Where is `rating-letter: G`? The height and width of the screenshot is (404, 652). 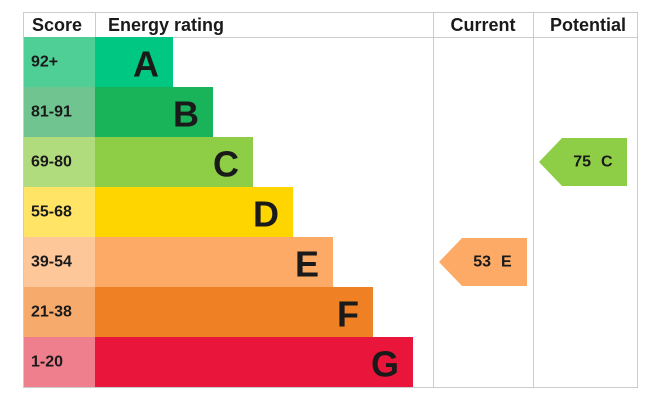 rating-letter: G is located at coordinates (385, 364).